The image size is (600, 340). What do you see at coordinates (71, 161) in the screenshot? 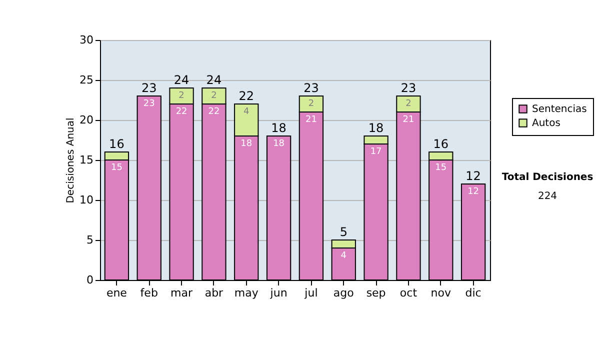
I see `y-axis-title: Decisiones Anual` at bounding box center [71, 161].